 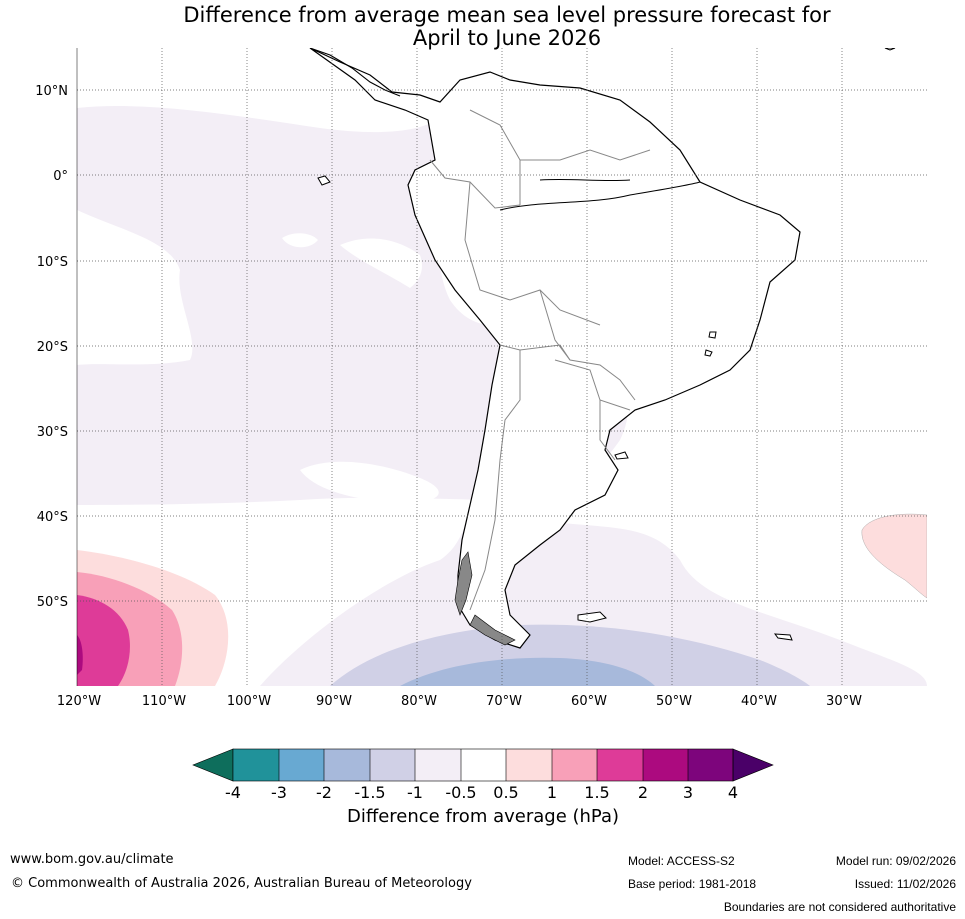 I want to click on lon-tick: 60°W, so click(x=589, y=701).